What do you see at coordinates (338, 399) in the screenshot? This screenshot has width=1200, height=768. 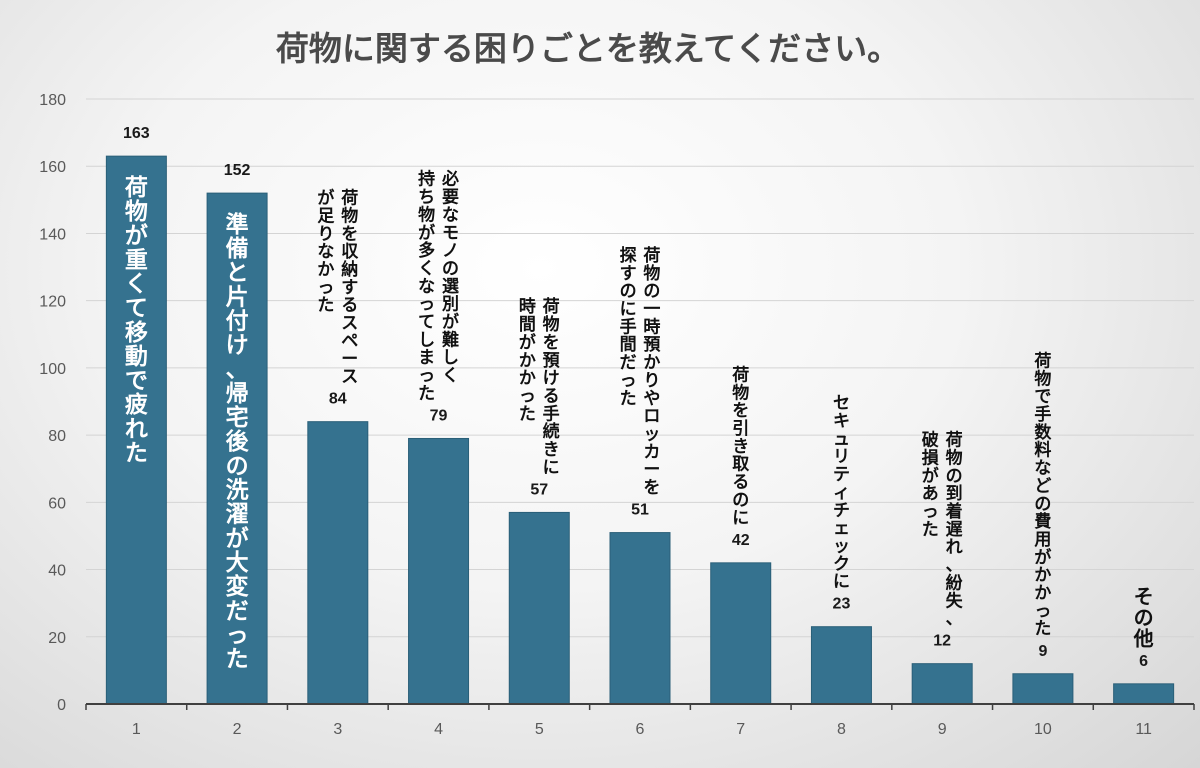 I see `data-label: 84` at bounding box center [338, 399].